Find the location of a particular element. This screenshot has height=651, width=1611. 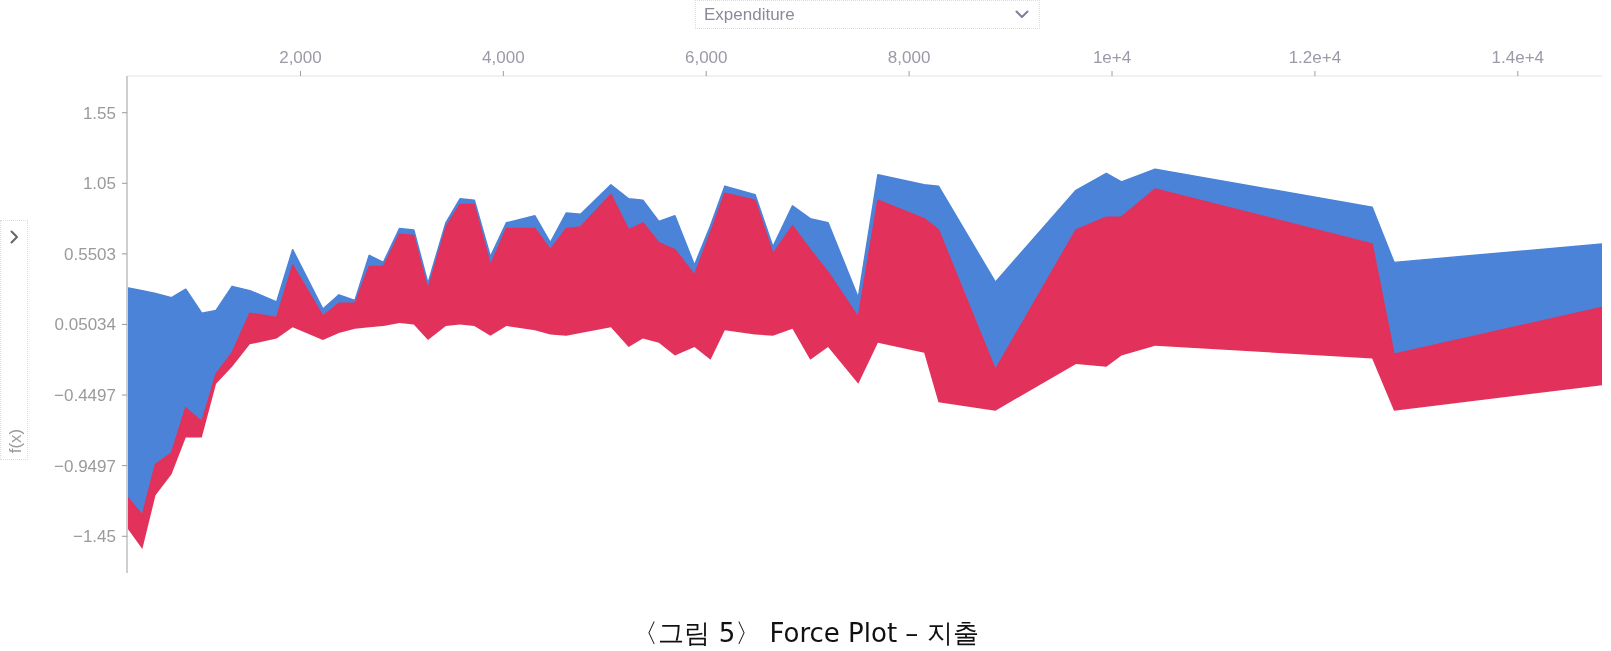

x-tick-label: 6,000 is located at coordinates (706, 57).